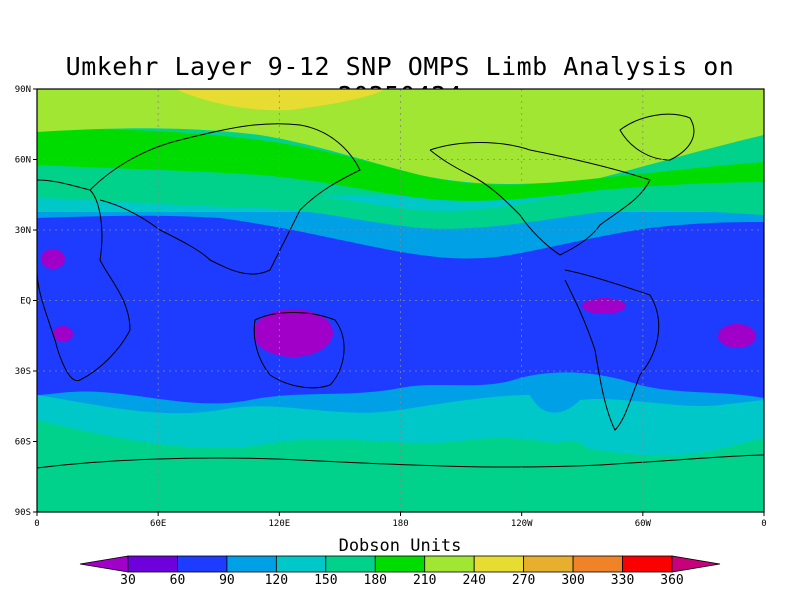 Image resolution: width=800 pixels, height=600 pixels. Describe the element at coordinates (23, 231) in the screenshot. I see `lat-label: 30N` at that location.